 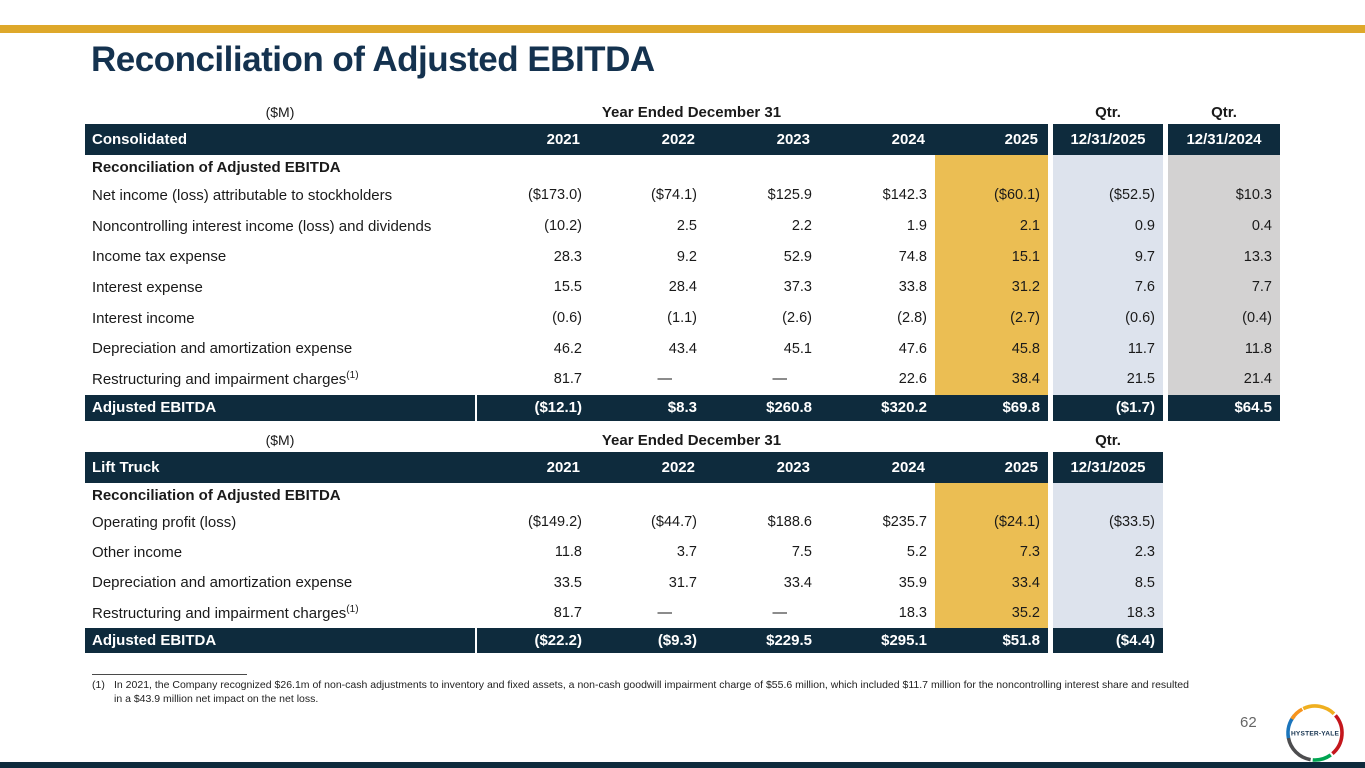 What do you see at coordinates (1108, 226) in the screenshot?
I see `value-cell: 0.9` at bounding box center [1108, 226].